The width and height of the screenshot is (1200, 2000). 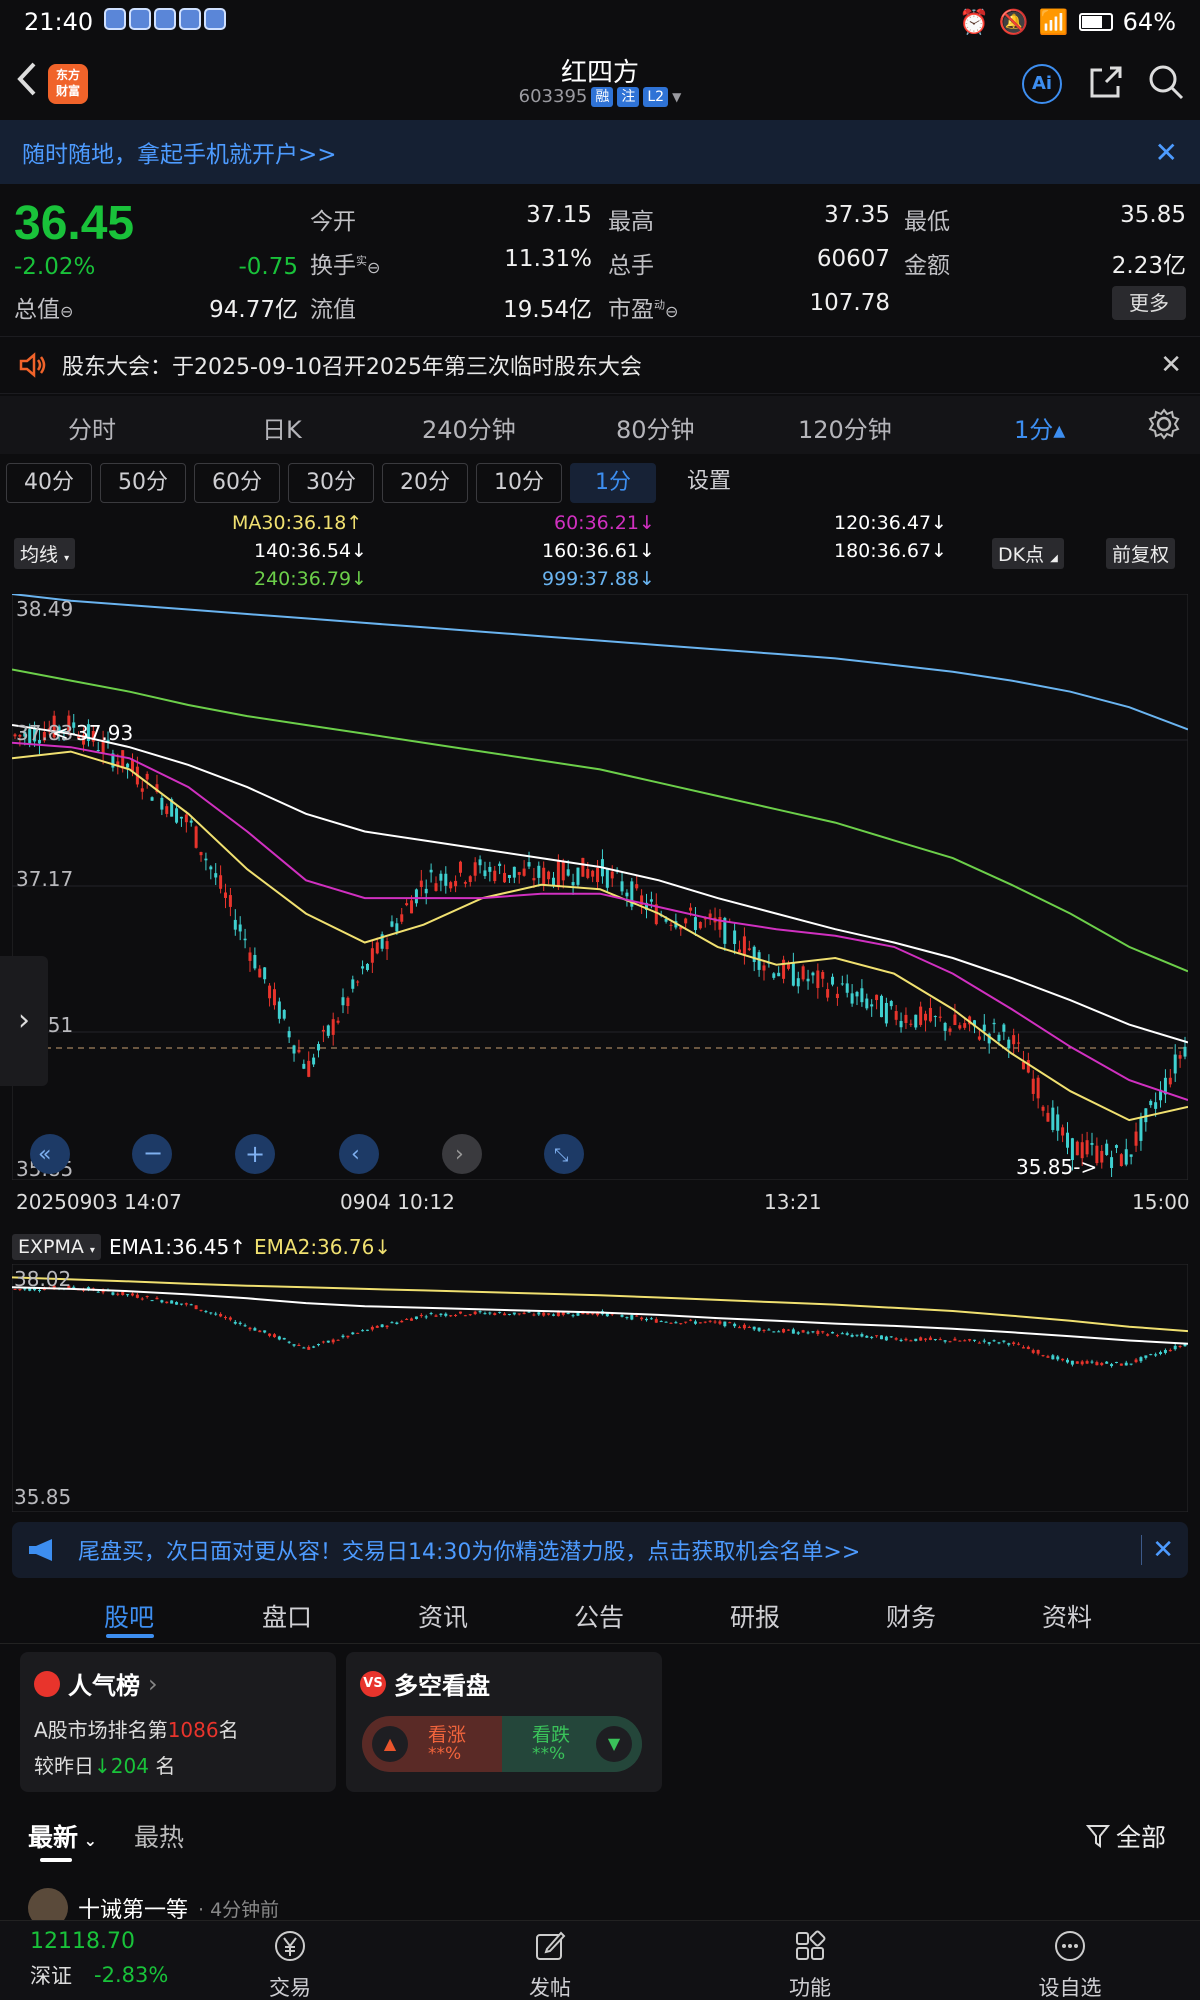 What do you see at coordinates (1028, 553) in the screenshot?
I see `dk-point-toggle: DK点 ◢` at bounding box center [1028, 553].